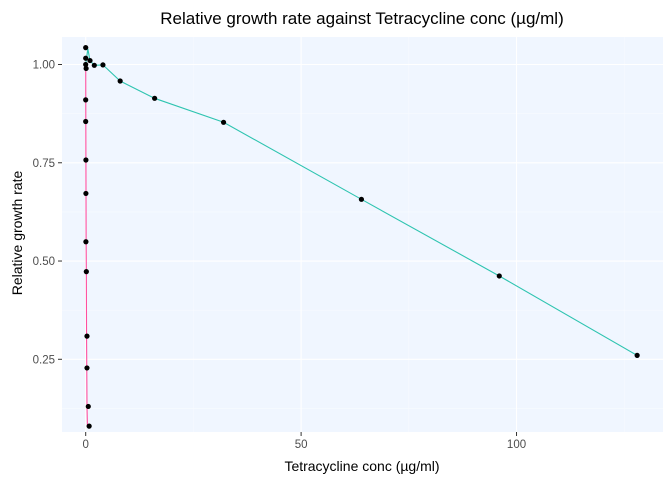 Image resolution: width=672 pixels, height=480 pixels. What do you see at coordinates (301, 445) in the screenshot?
I see `x-tick-label: 50` at bounding box center [301, 445].